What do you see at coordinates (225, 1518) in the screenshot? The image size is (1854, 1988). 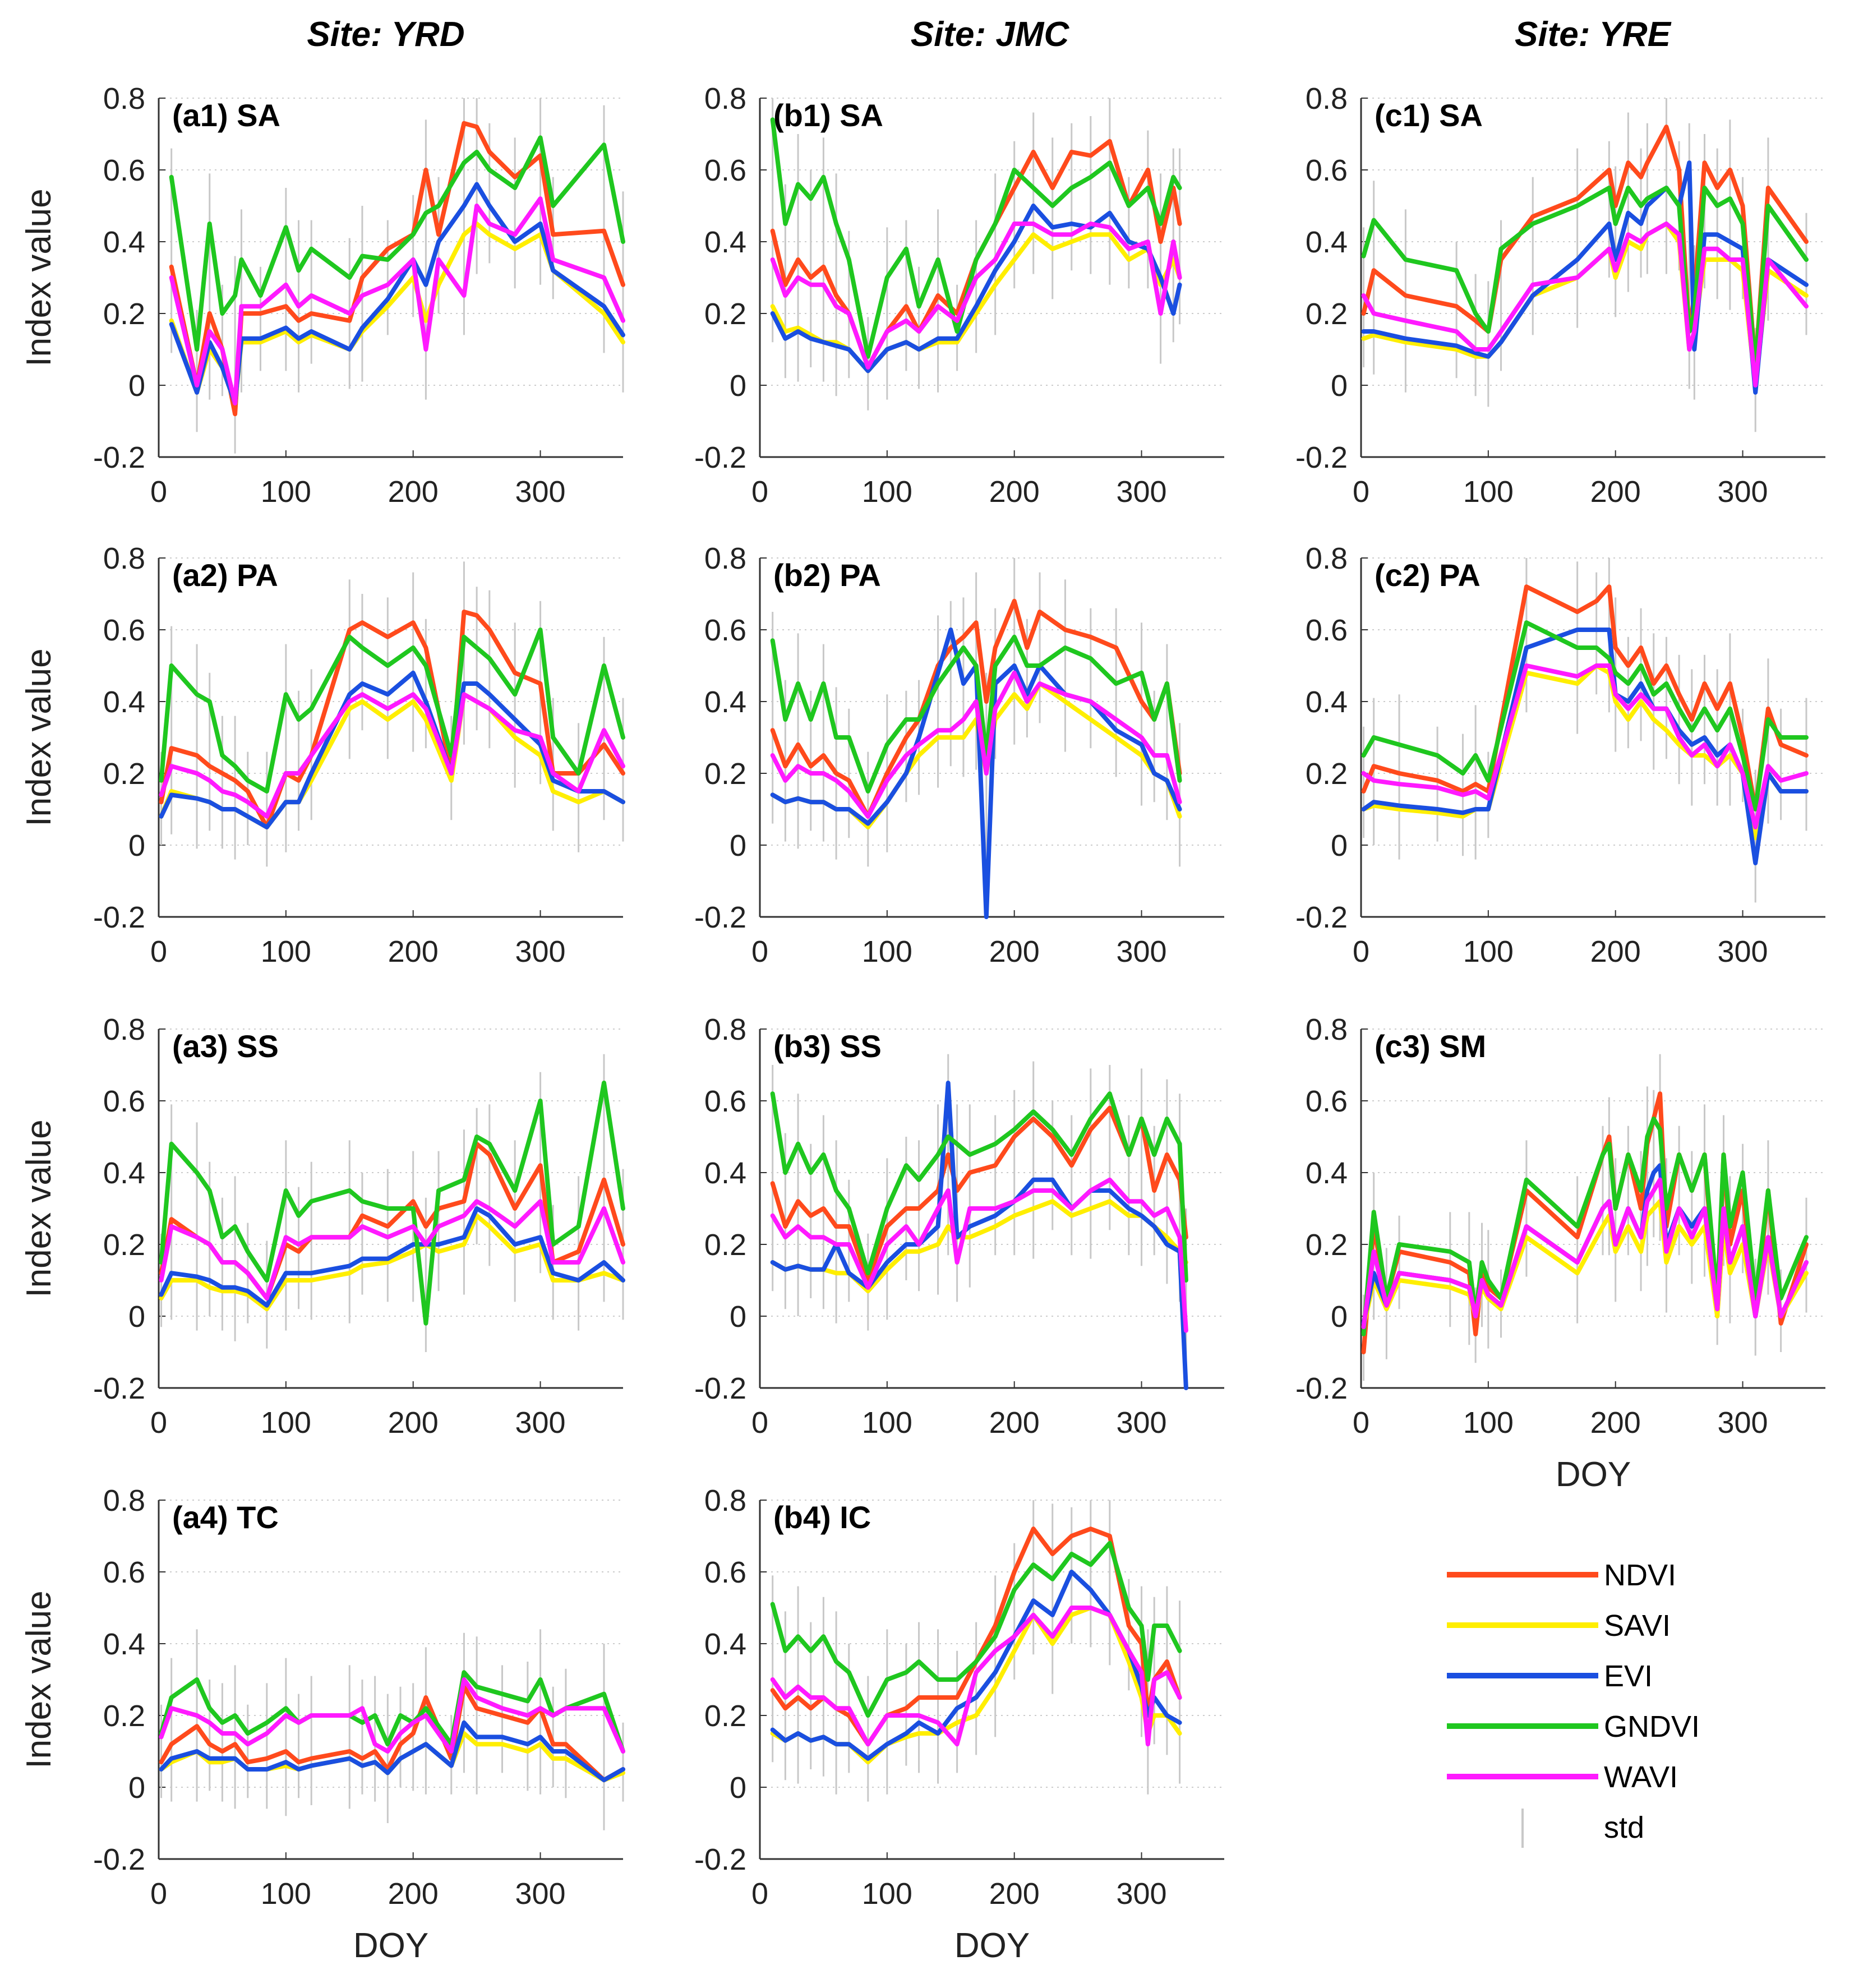 I see `panel-label: (a4) TC` at bounding box center [225, 1518].